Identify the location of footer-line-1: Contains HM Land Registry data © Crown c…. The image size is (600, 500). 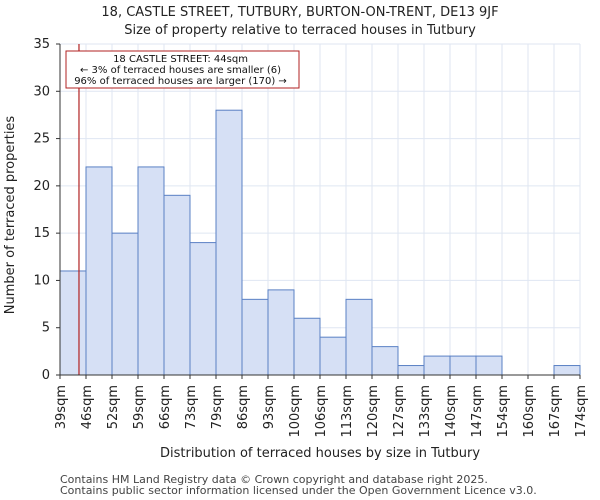
(274, 479).